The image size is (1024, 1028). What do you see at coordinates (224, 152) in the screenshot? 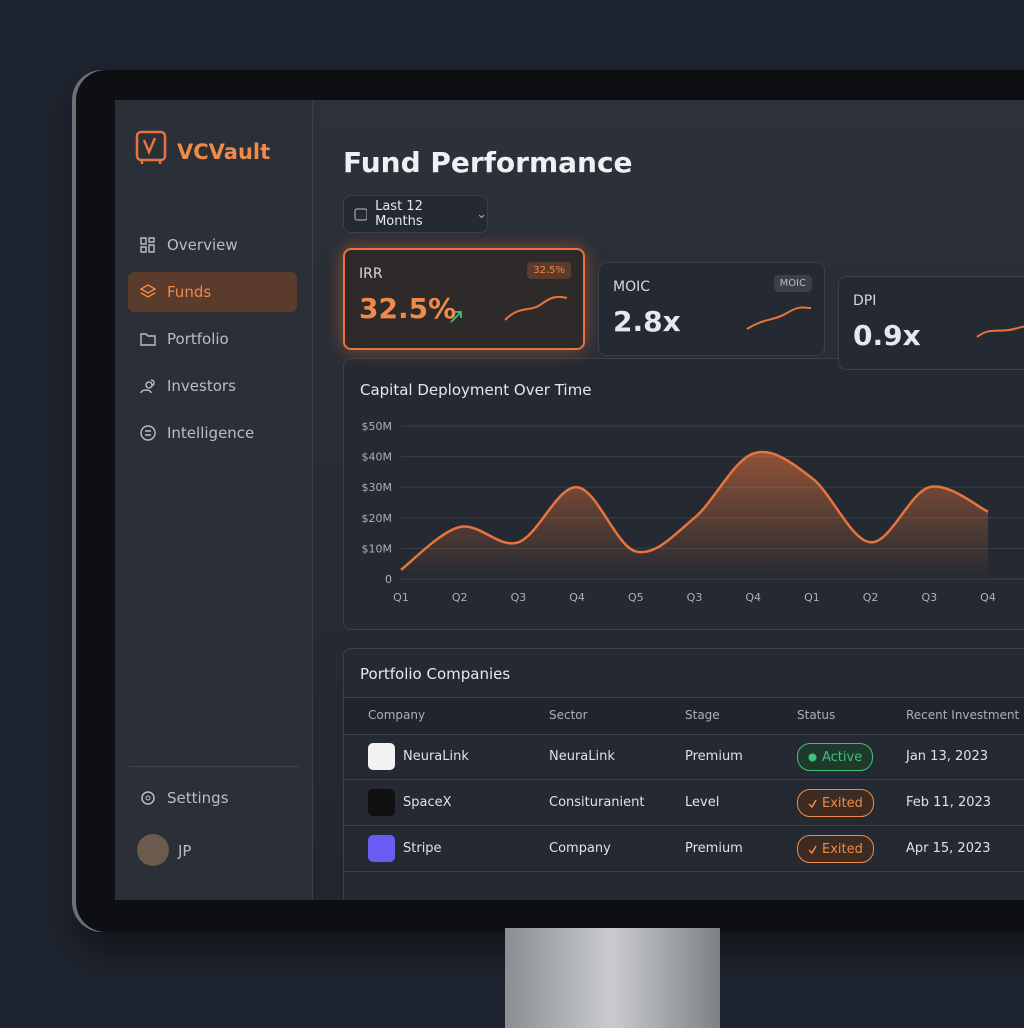
I see `brand: VCVault` at bounding box center [224, 152].